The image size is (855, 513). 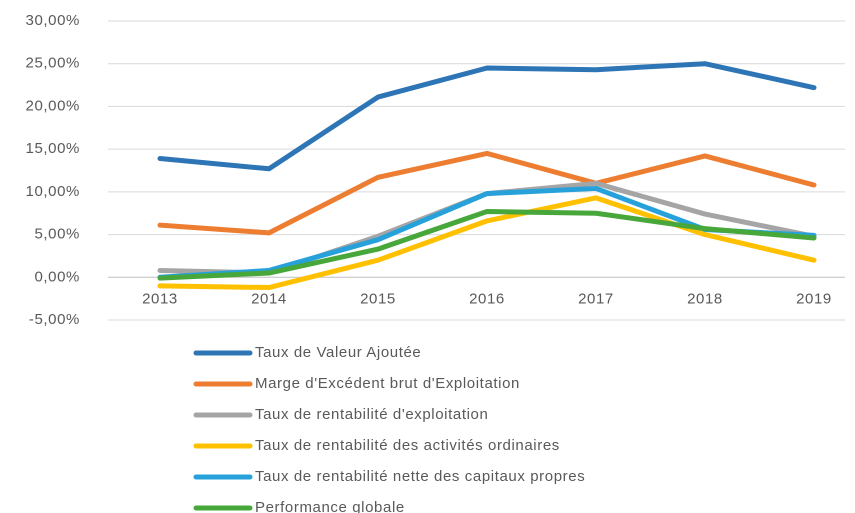 I want to click on x-tick-label: 2013, so click(x=160, y=298).